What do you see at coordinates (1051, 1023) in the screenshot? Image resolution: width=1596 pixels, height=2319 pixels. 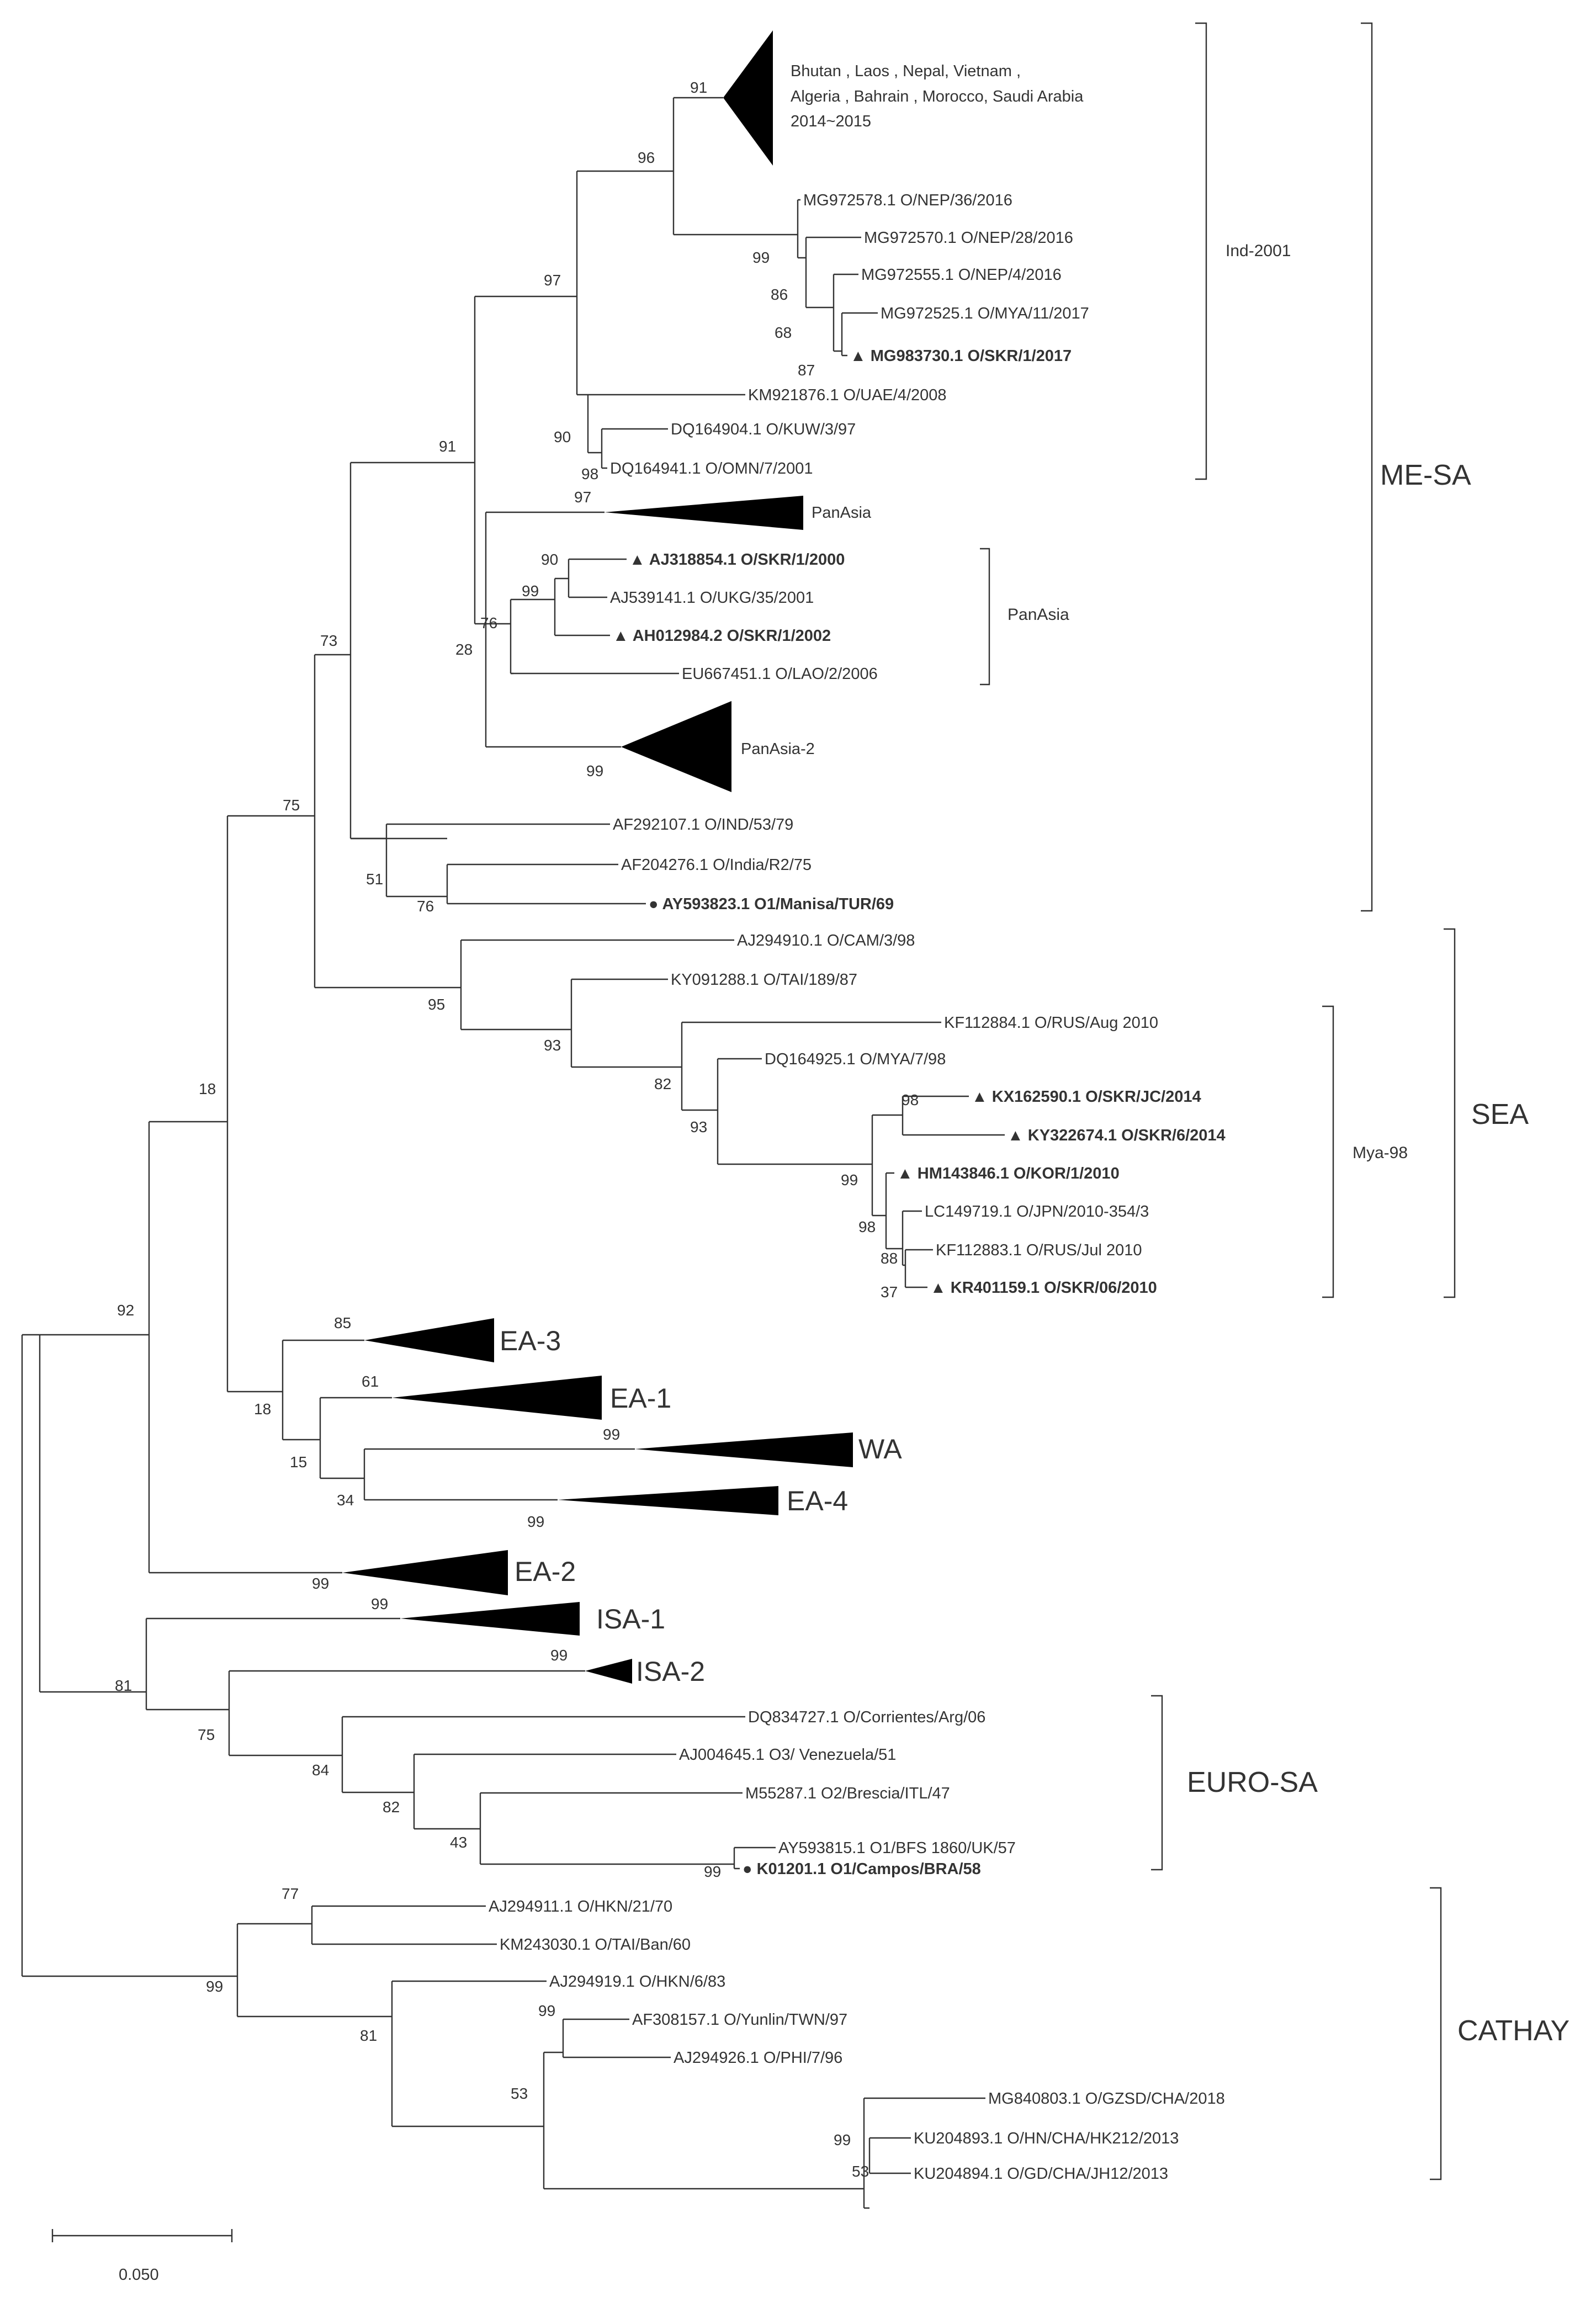 I see `leaf-label: KF112884.1 O/RUS/Aug 2010` at bounding box center [1051, 1023].